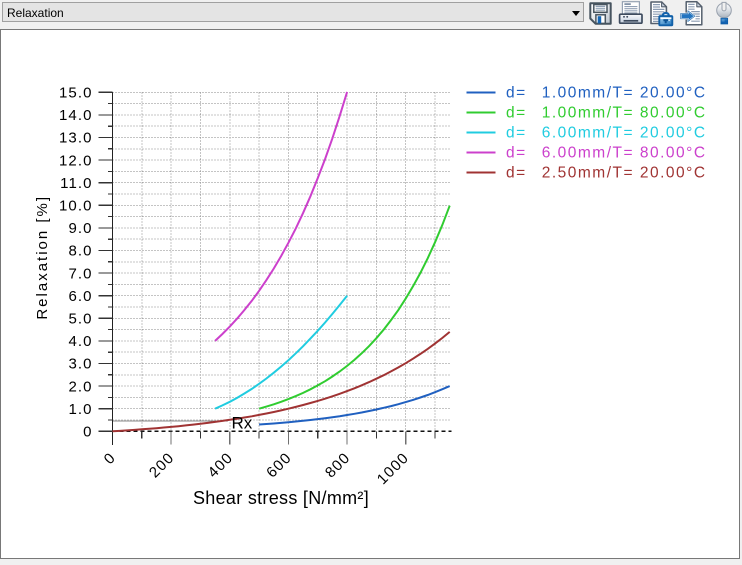 This screenshot has width=742, height=565. Describe the element at coordinates (281, 498) in the screenshot. I see `svg-text: Shear stress [N/mm²]` at that location.